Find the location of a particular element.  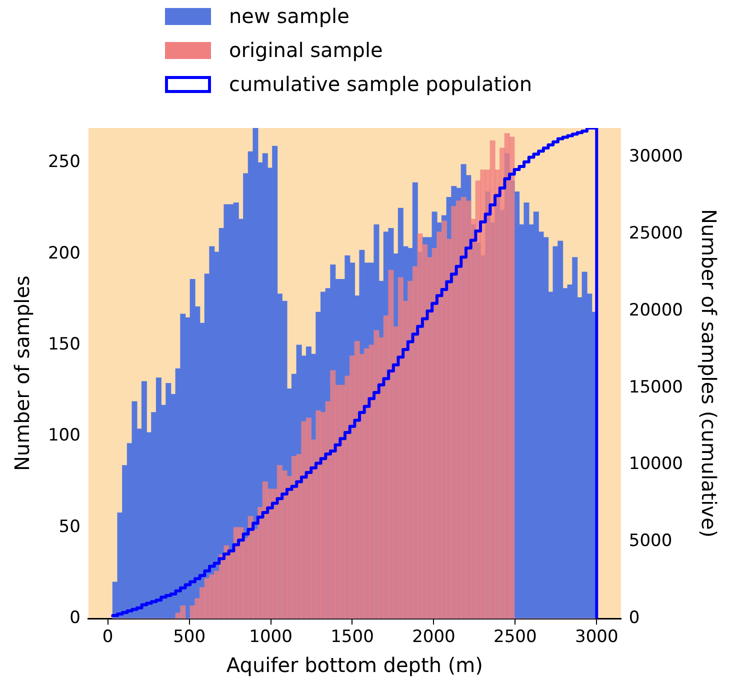

x-tick-label: 500 is located at coordinates (189, 637).